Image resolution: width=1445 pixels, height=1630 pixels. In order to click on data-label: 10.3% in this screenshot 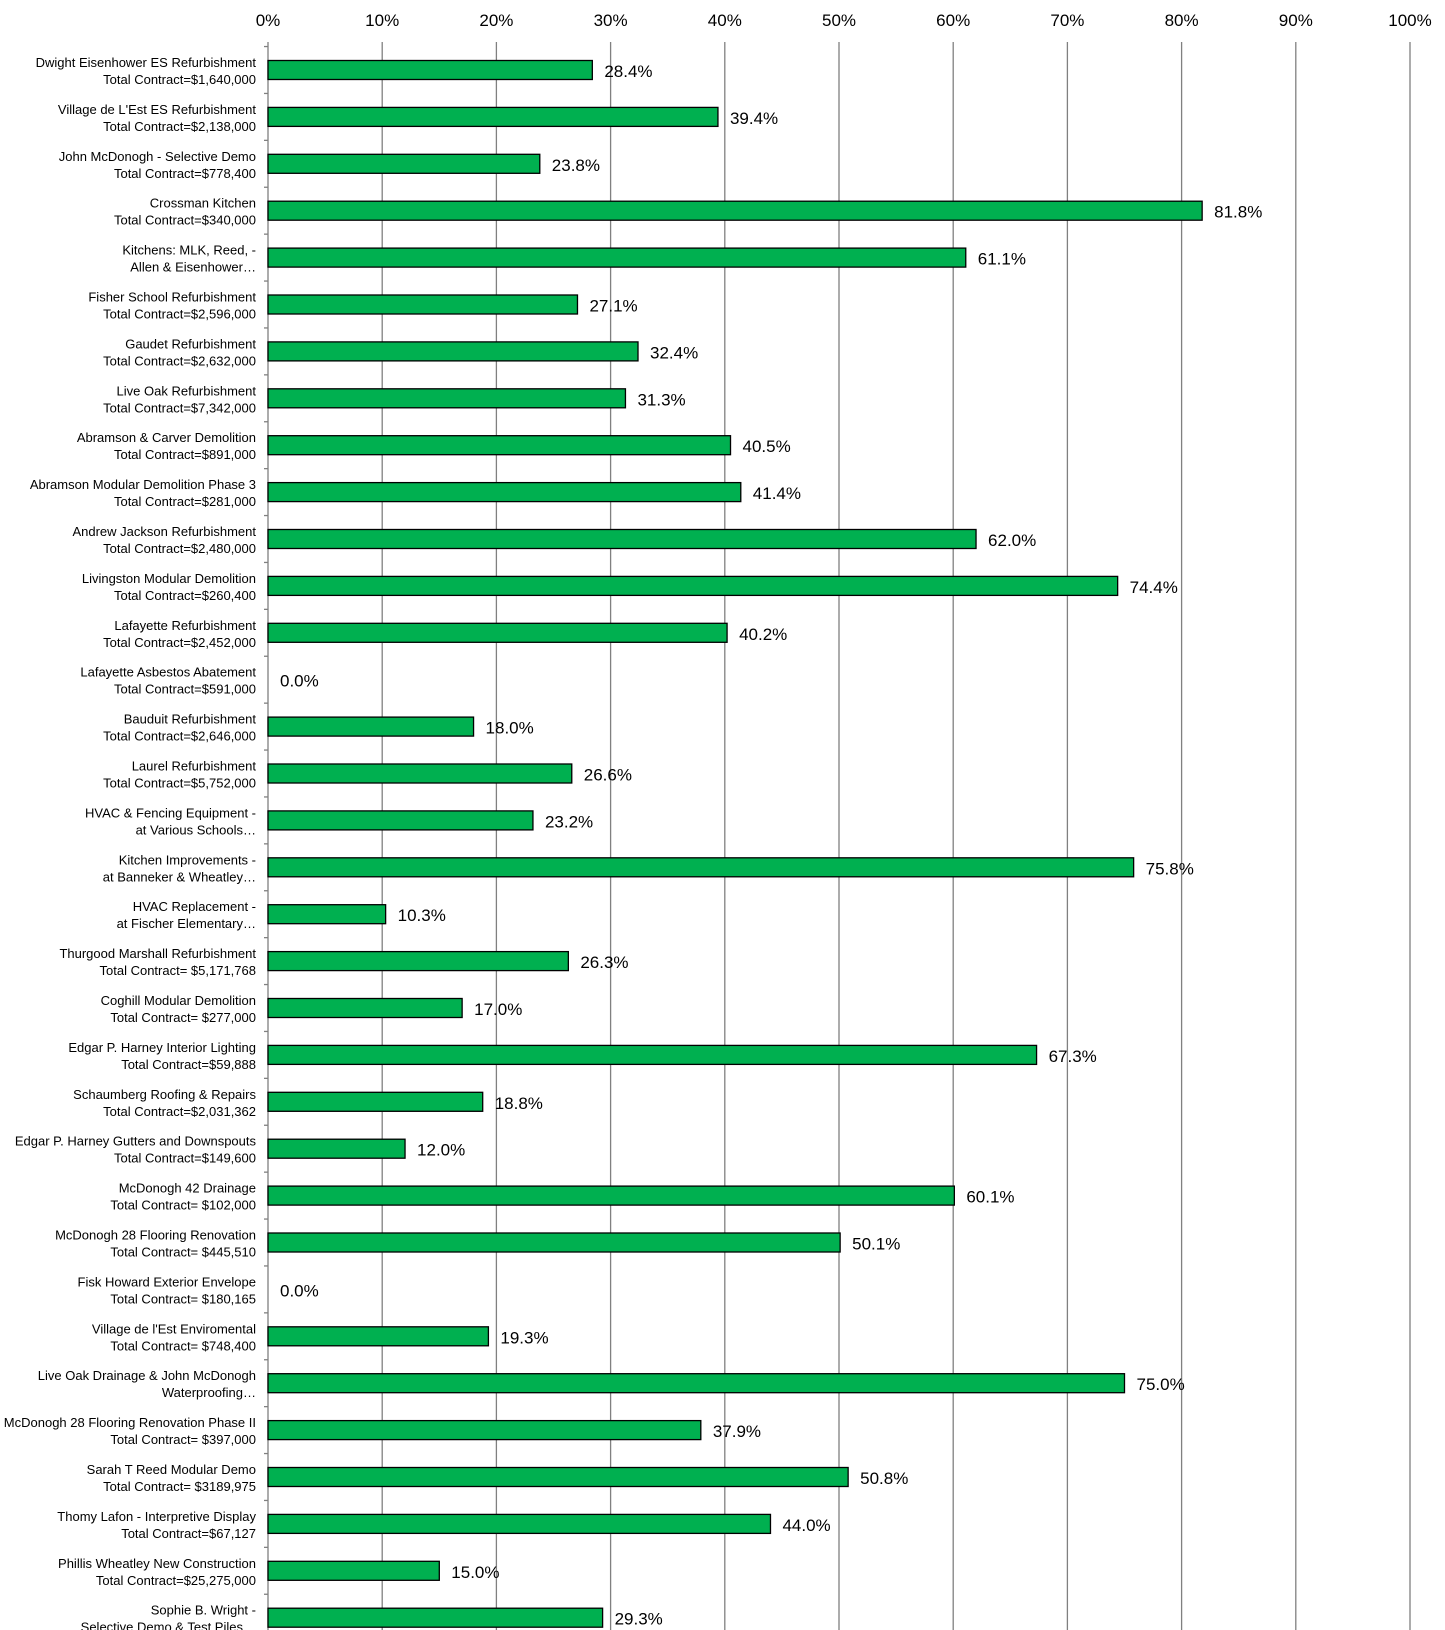, I will do `click(422, 915)`.